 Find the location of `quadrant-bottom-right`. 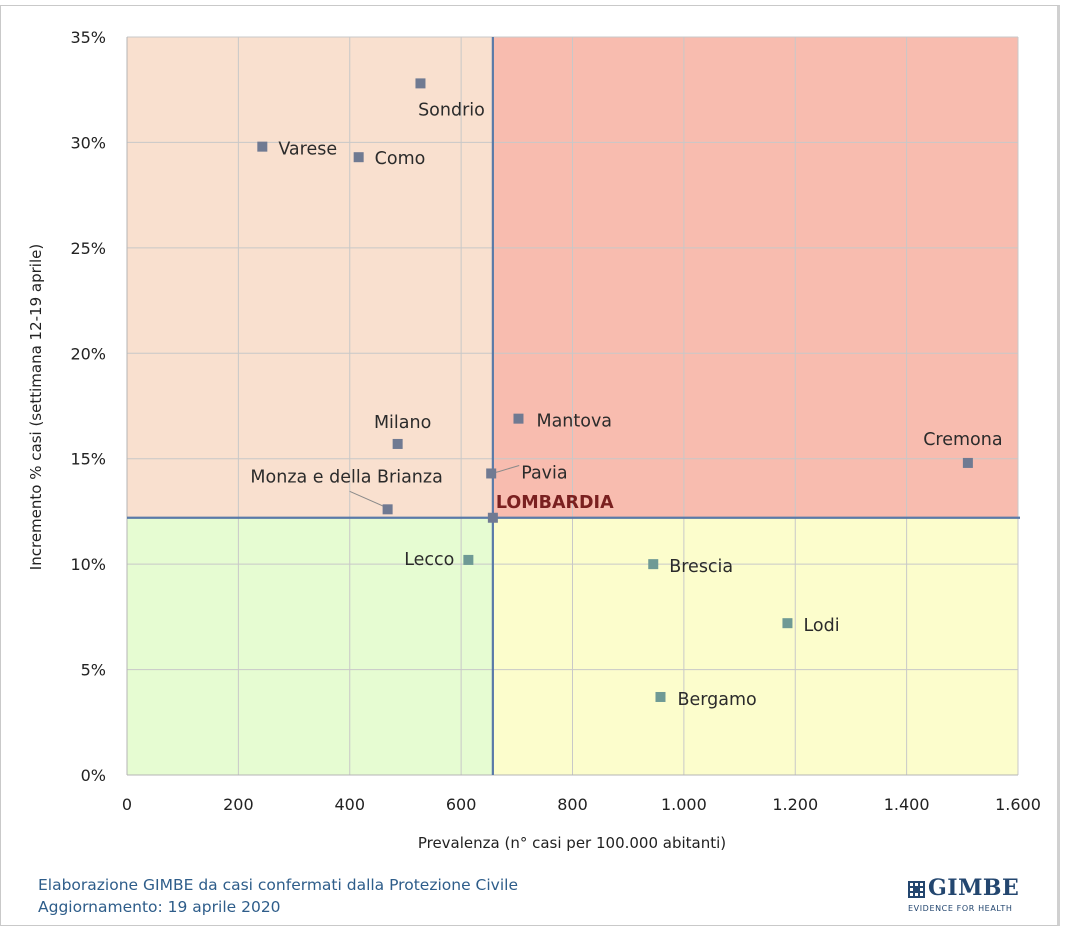

quadrant-bottom-right is located at coordinates (755, 646).